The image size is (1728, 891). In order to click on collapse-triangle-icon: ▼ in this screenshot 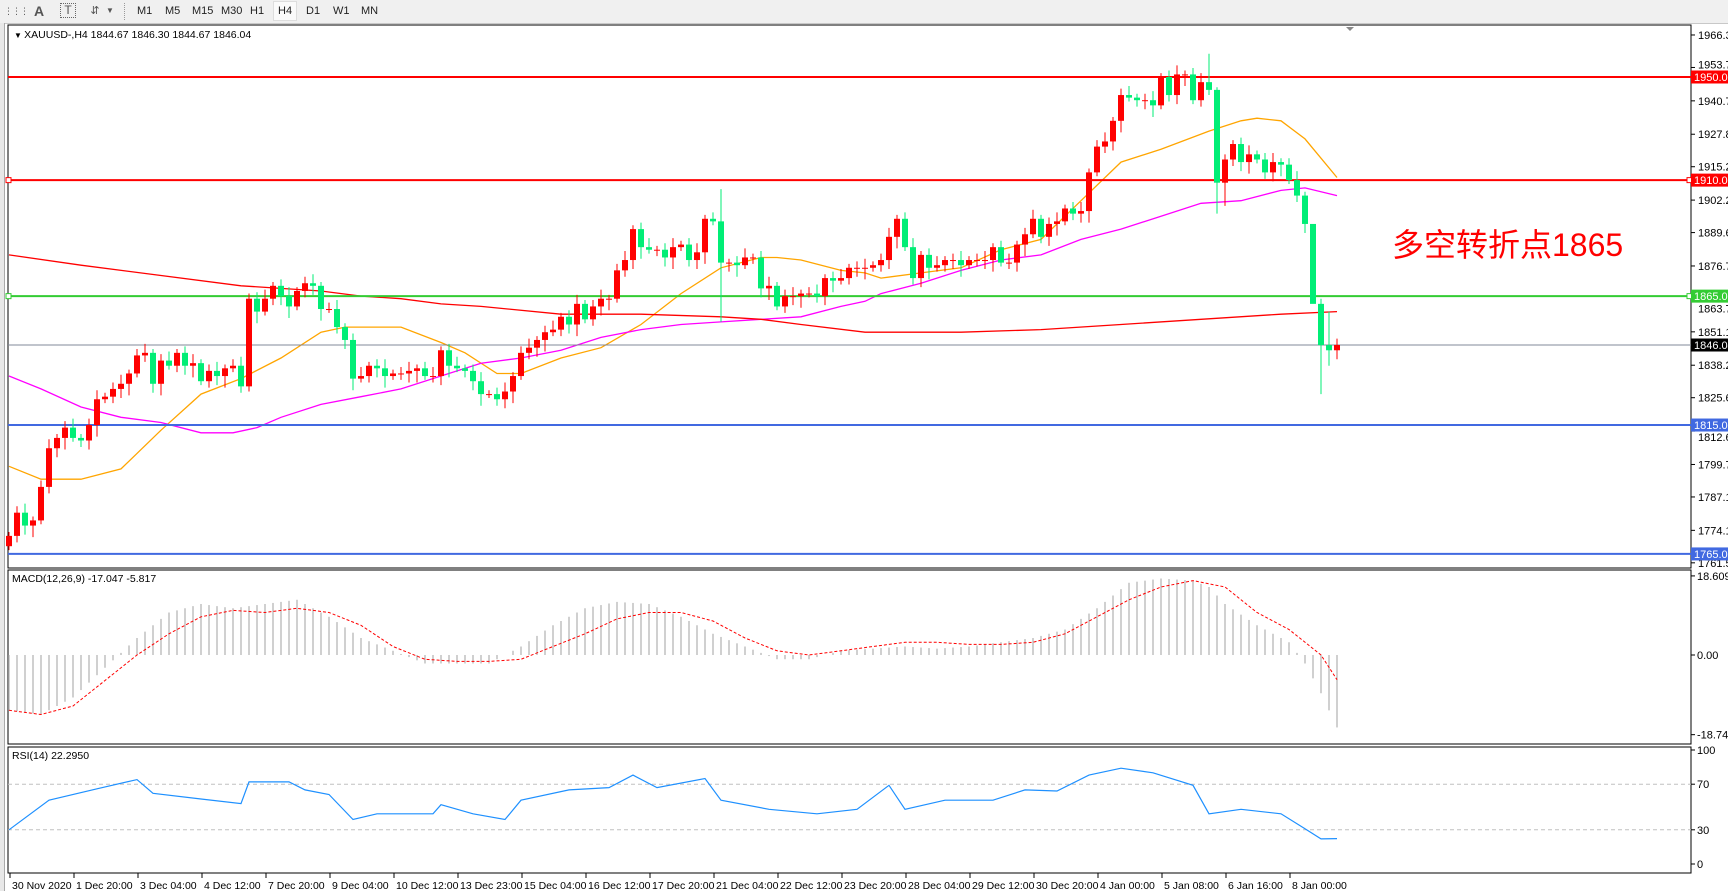, I will do `click(19, 35)`.